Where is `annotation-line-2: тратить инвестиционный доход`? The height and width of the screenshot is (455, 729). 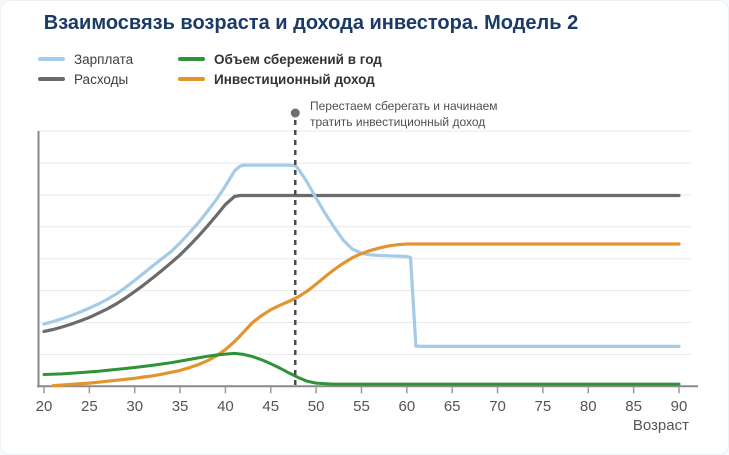
annotation-line-2: тратить инвестиционный доход is located at coordinates (398, 122).